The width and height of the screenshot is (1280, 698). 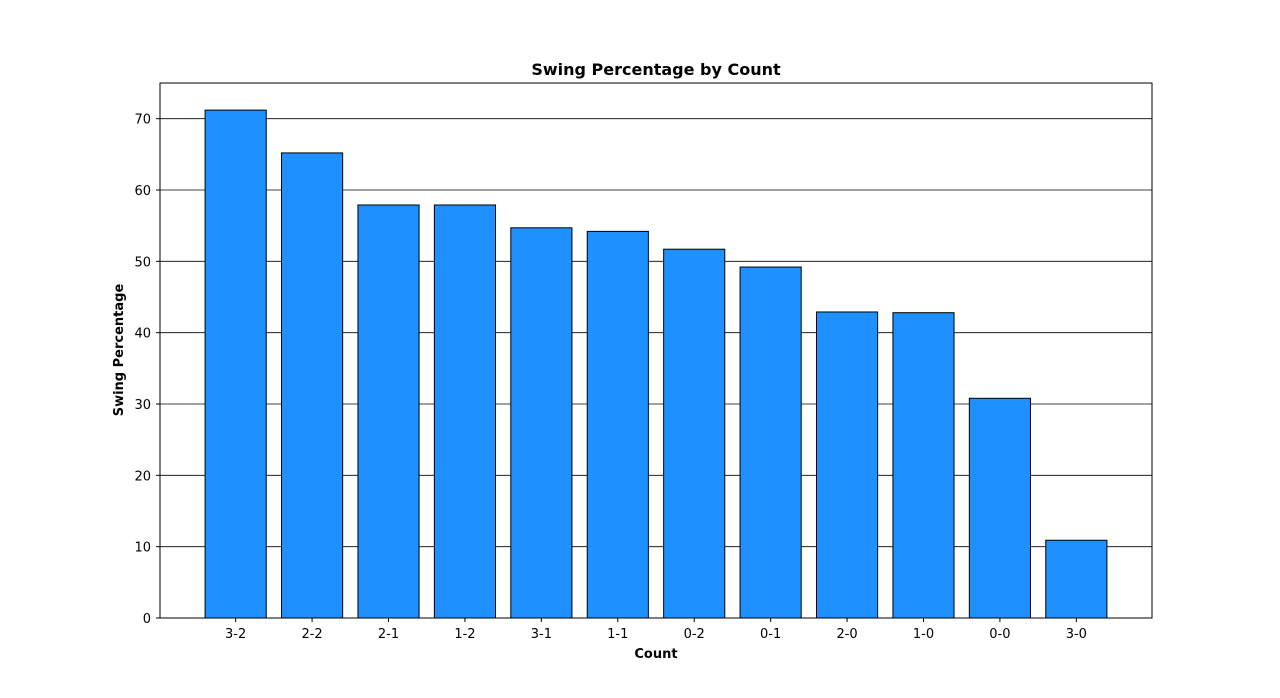 I want to click on y-tick-label: 20, so click(x=142, y=476).